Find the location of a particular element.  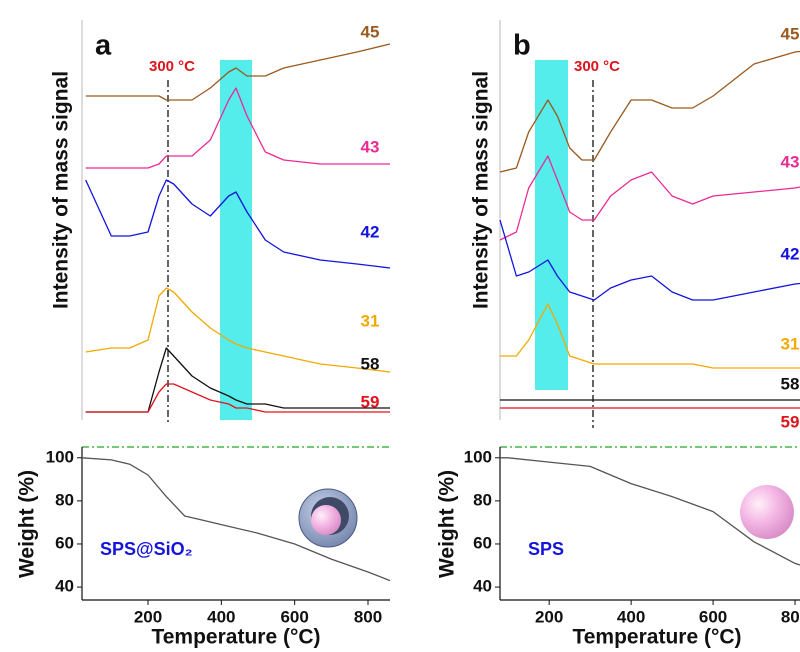

annotation: SPS@SiO₂ is located at coordinates (146, 549).